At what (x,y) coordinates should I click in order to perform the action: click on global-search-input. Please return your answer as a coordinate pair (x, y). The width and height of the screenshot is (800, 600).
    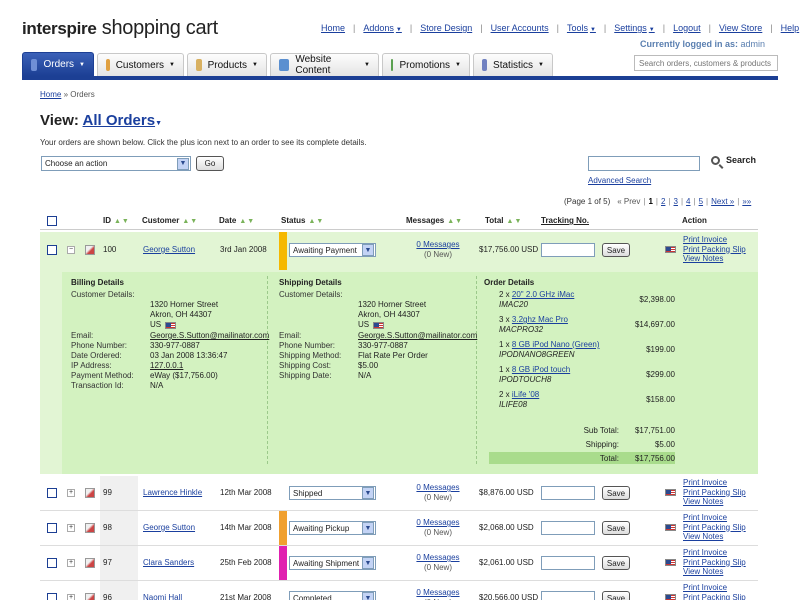
    Looking at the image, I should click on (706, 63).